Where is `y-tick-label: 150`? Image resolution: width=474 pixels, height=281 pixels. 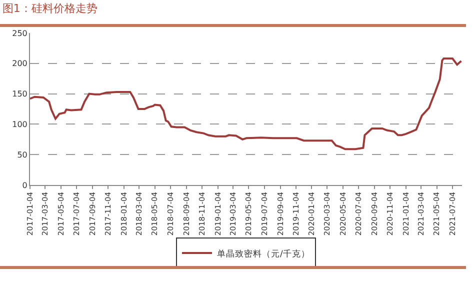 y-tick-label: 150 is located at coordinates (20, 94).